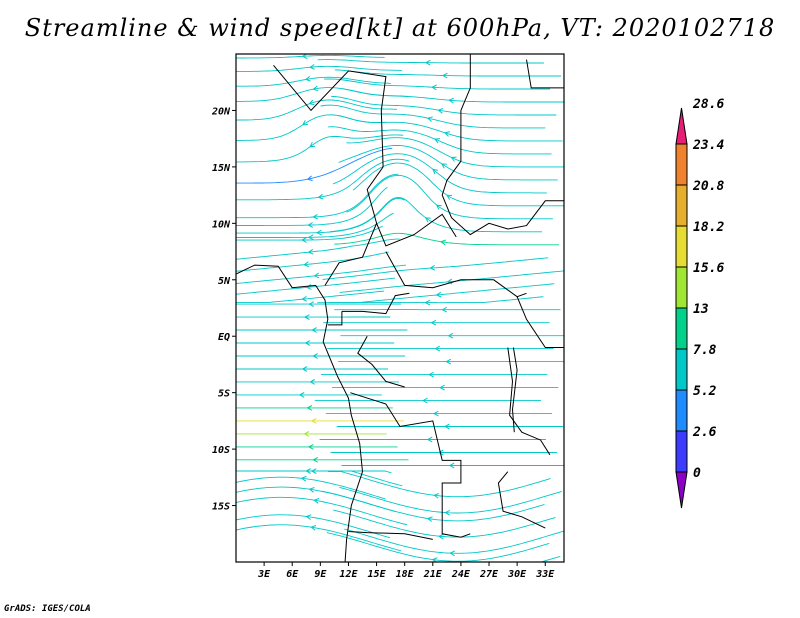 This screenshot has height=618, width=800. What do you see at coordinates (224, 337) in the screenshot?
I see `lat-tick-label: EQ` at bounding box center [224, 337].